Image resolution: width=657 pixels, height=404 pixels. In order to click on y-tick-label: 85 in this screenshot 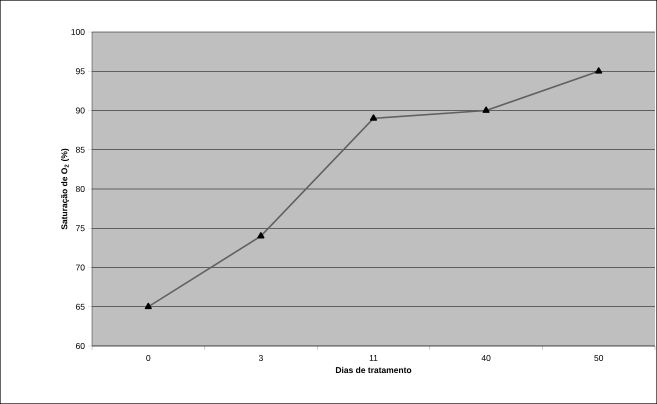, I will do `click(80, 149)`.